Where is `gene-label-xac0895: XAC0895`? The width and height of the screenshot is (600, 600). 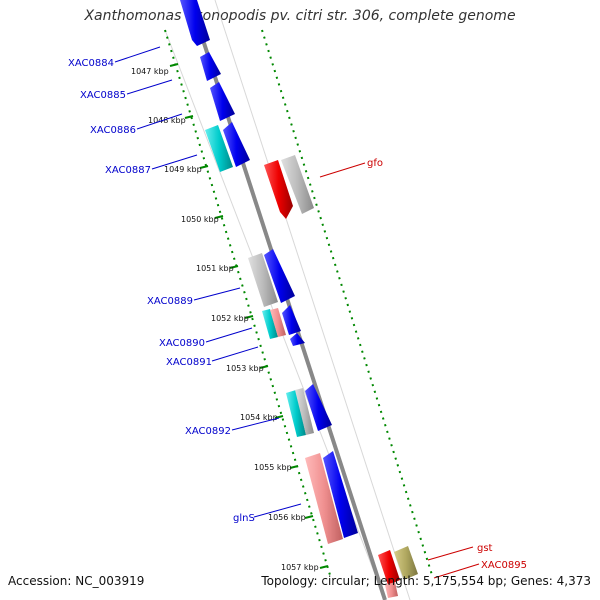
gene-label-xac0895: XAC0895 is located at coordinates (504, 565).